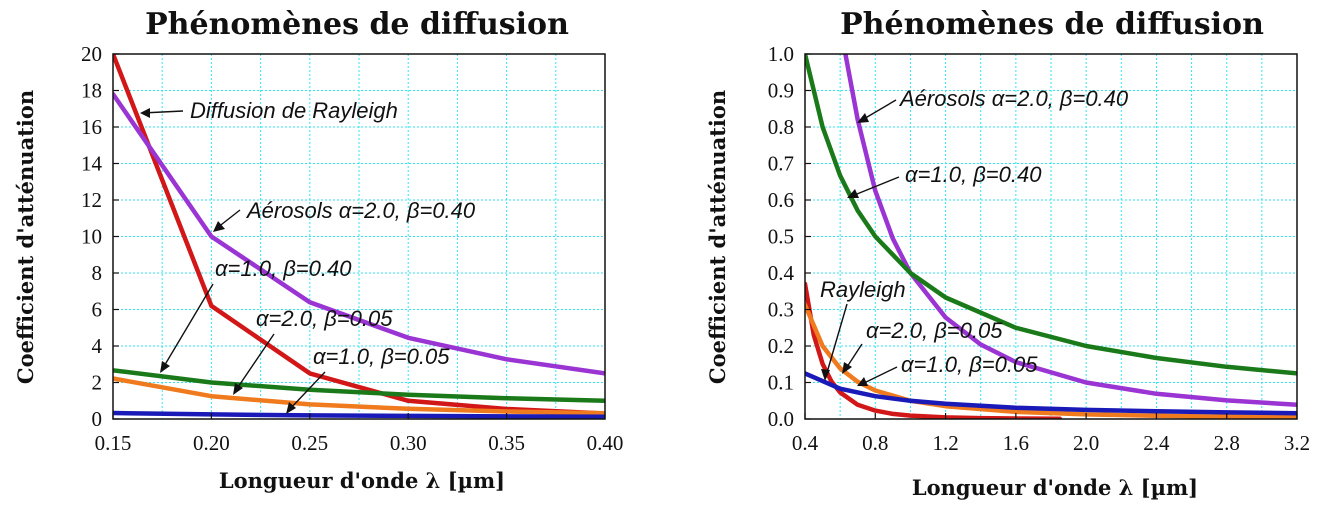 This screenshot has width=1328, height=513. What do you see at coordinates (605, 443) in the screenshot?
I see `chart-left-x-tick-label: 0.40` at bounding box center [605, 443].